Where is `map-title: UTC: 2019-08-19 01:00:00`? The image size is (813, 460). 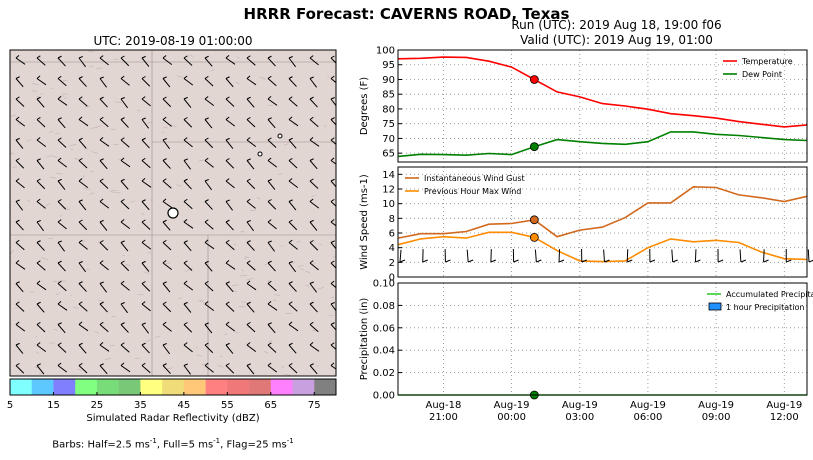
map-title: UTC: 2019-08-19 01:00:00 is located at coordinates (172, 41).